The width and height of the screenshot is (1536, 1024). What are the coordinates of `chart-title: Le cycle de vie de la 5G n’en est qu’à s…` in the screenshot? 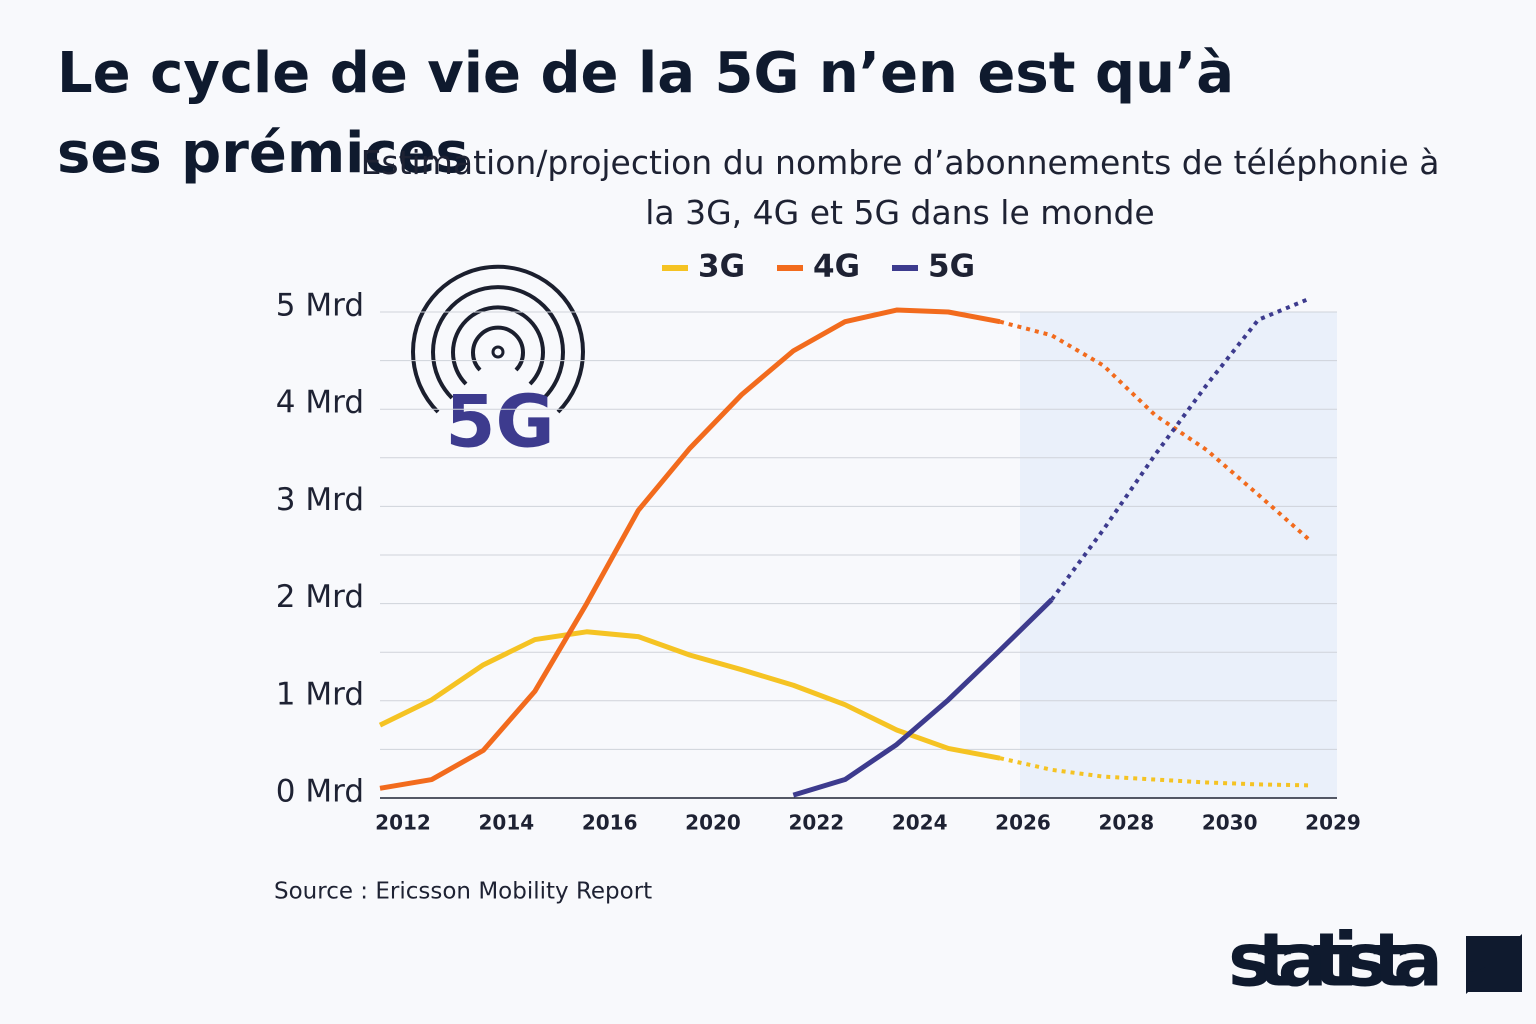 It's located at (646, 113).